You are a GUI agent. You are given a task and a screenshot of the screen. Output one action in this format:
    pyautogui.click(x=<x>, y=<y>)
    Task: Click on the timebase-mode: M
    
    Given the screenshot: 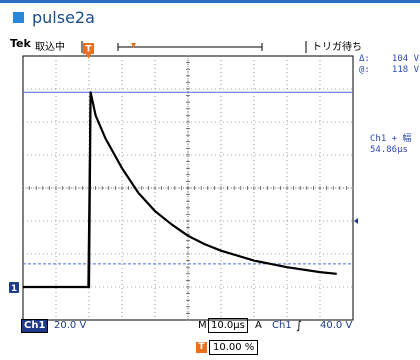 What is the action you would take?
    pyautogui.click(x=202, y=325)
    